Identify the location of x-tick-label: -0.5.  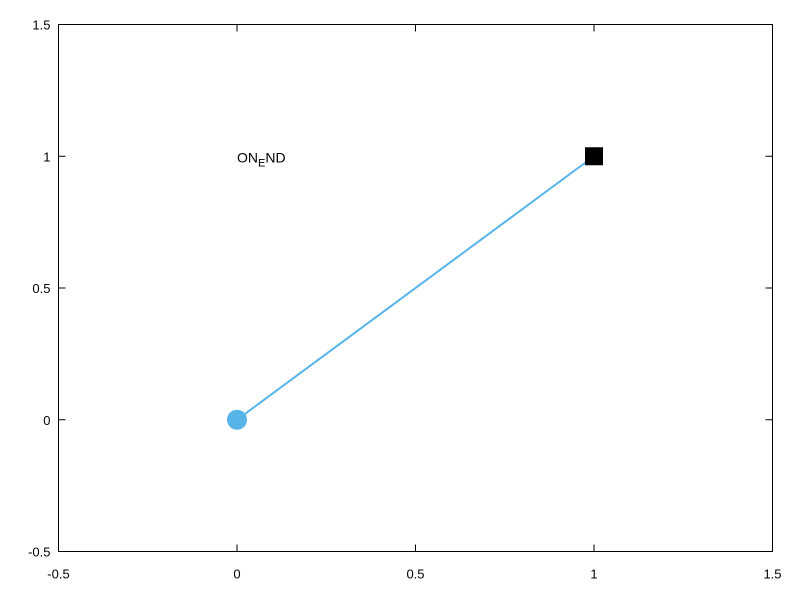
(58, 574).